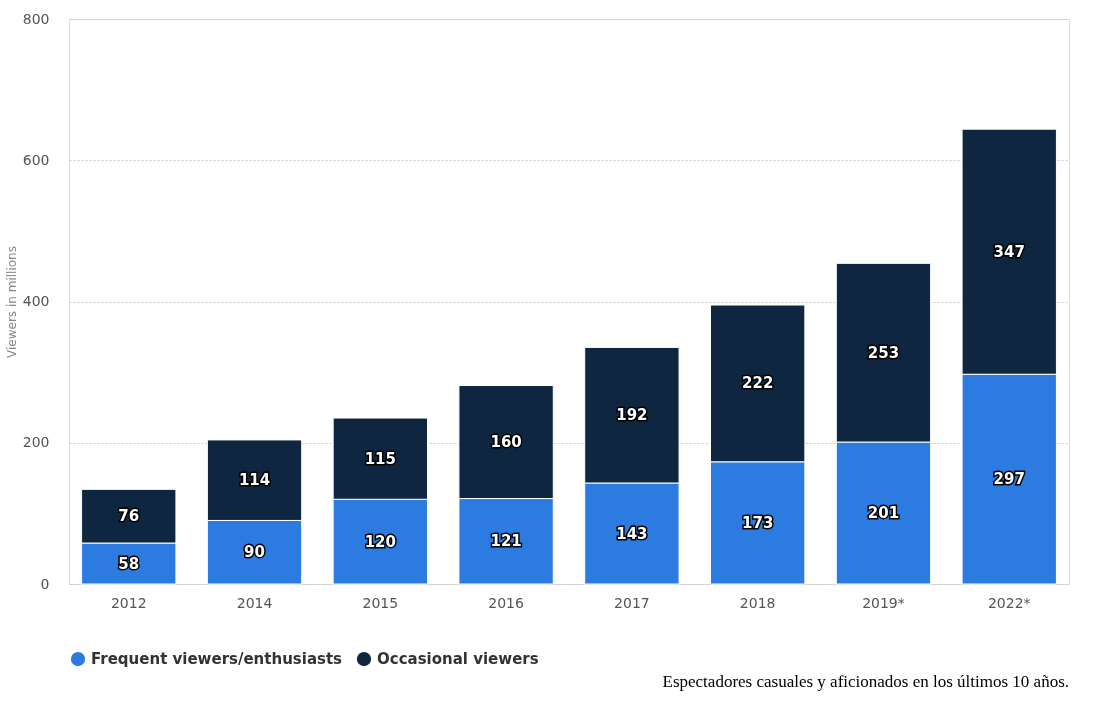 The height and width of the screenshot is (724, 1114). Describe the element at coordinates (380, 541) in the screenshot. I see `data-label: 120` at that location.